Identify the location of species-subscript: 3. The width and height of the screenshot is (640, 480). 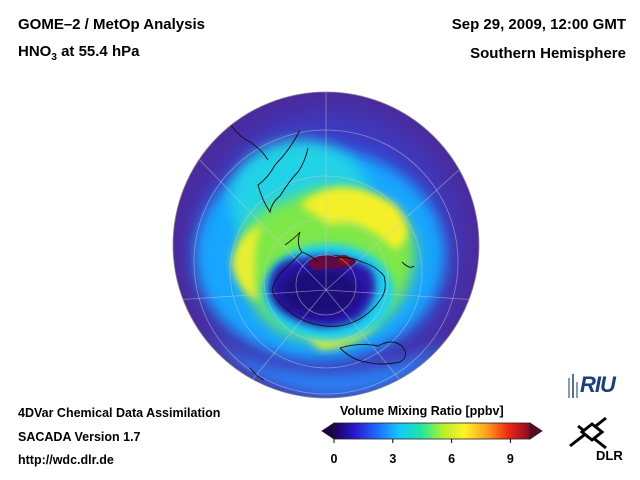
(54, 57).